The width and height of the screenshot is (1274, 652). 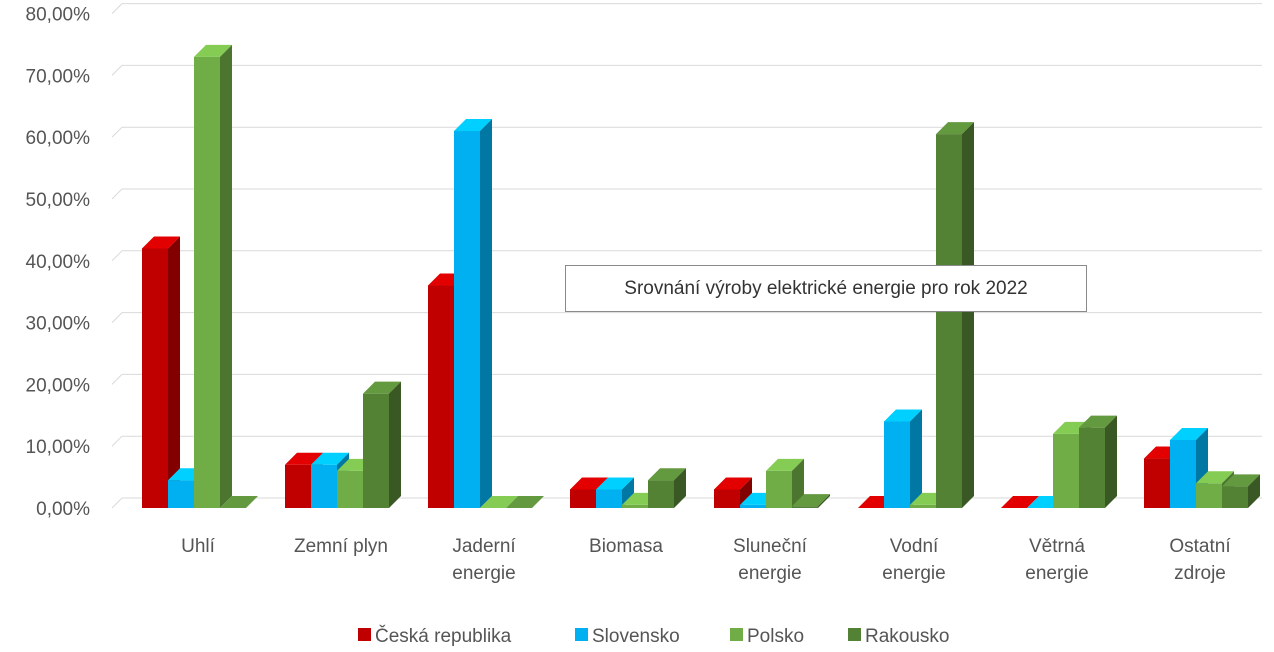 I want to click on y-tick-label: 50,00%, so click(x=58, y=200).